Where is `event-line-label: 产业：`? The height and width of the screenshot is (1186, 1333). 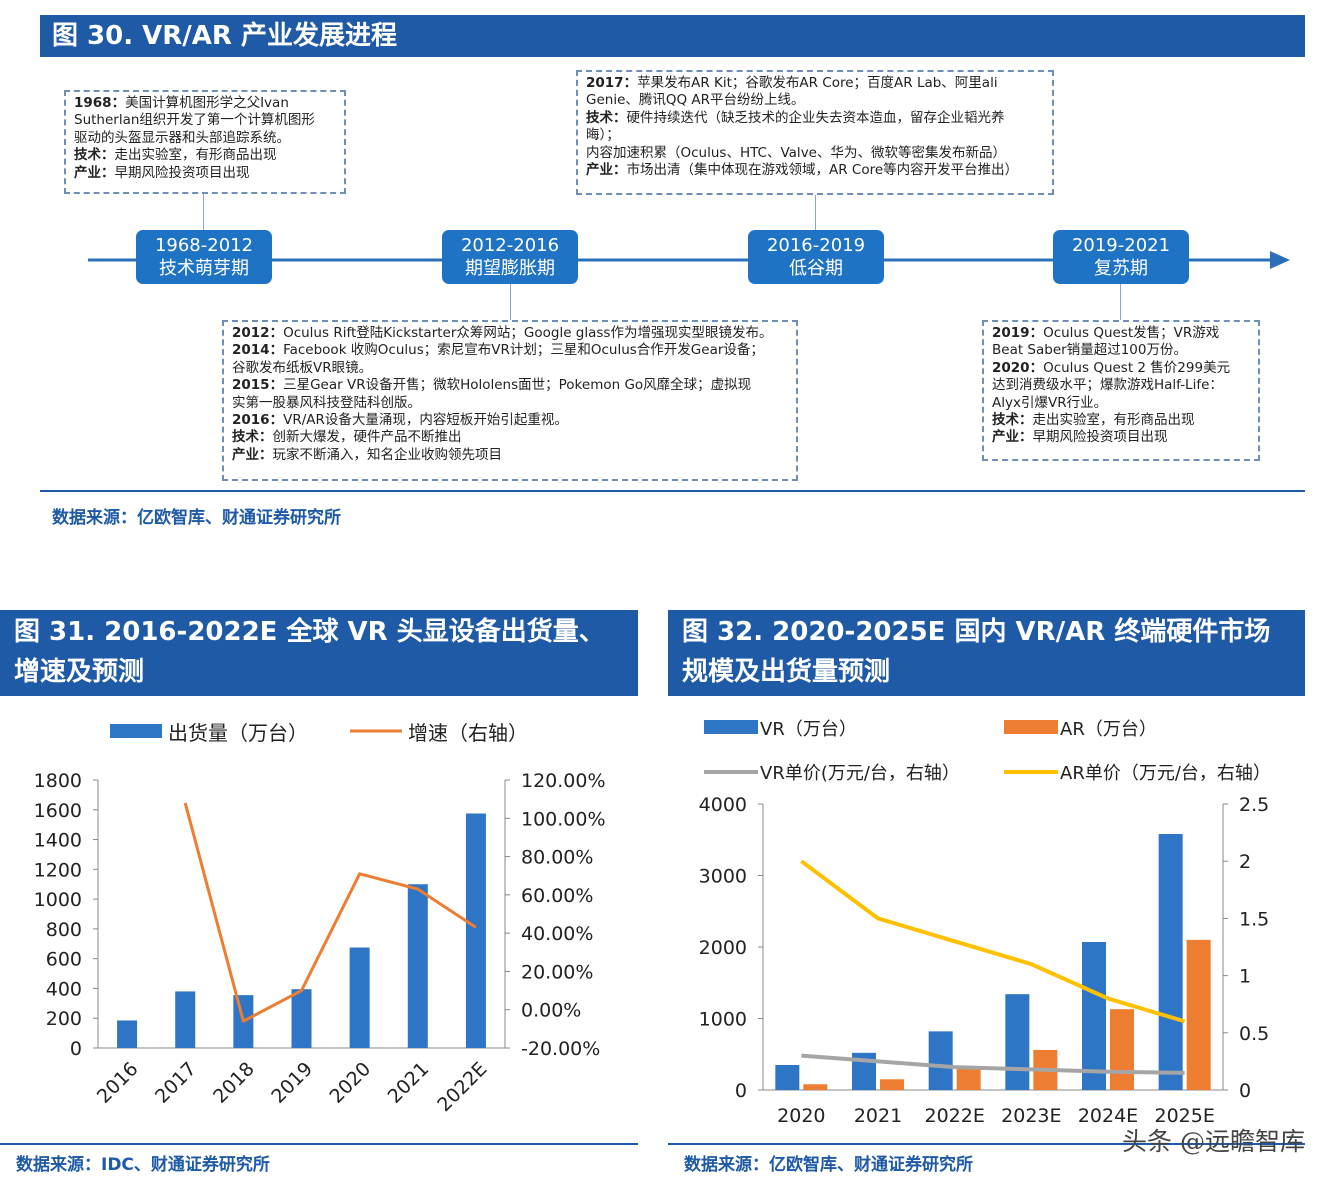 event-line-label: 产业： is located at coordinates (252, 454).